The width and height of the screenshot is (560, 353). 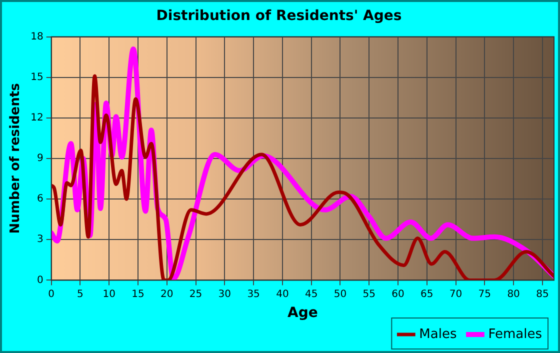 I want to click on x-tick-label: 0, so click(x=51, y=294).